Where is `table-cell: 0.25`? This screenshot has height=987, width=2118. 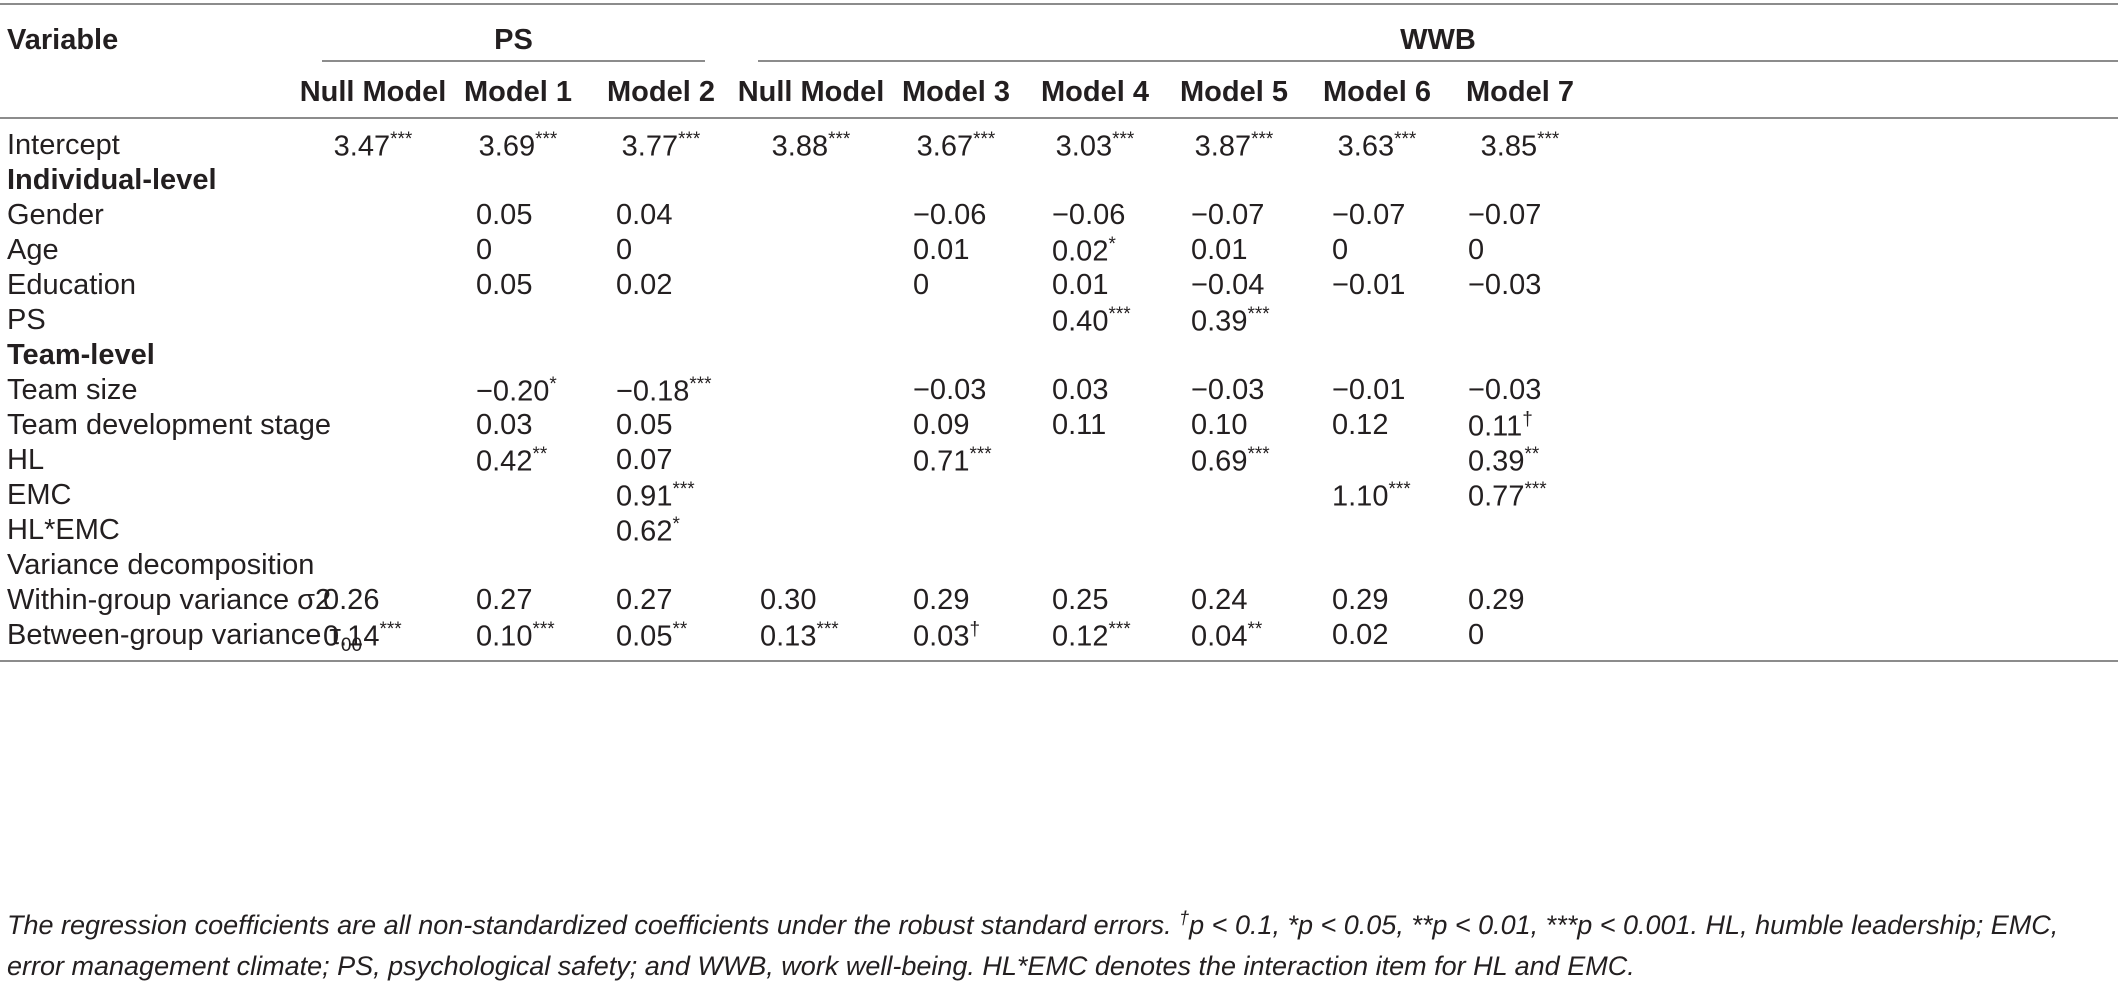
table-cell: 0.25 is located at coordinates (1080, 600).